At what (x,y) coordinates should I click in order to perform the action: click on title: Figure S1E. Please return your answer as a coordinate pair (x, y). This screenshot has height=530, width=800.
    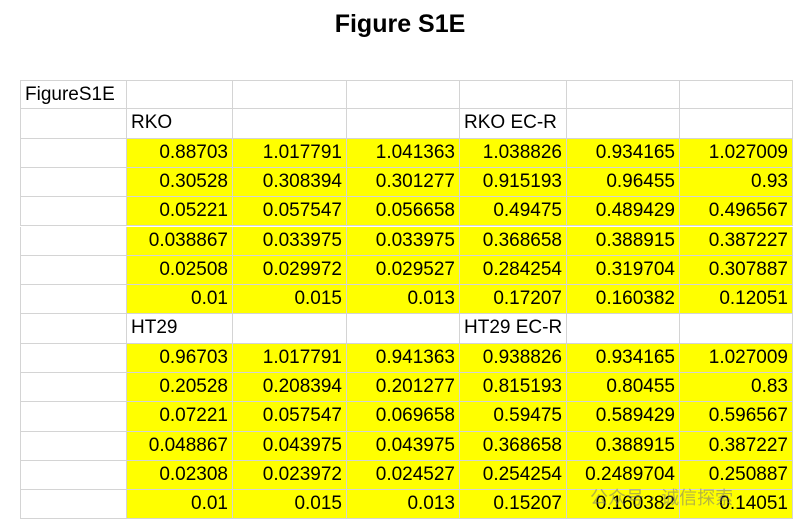
    Looking at the image, I should click on (400, 24).